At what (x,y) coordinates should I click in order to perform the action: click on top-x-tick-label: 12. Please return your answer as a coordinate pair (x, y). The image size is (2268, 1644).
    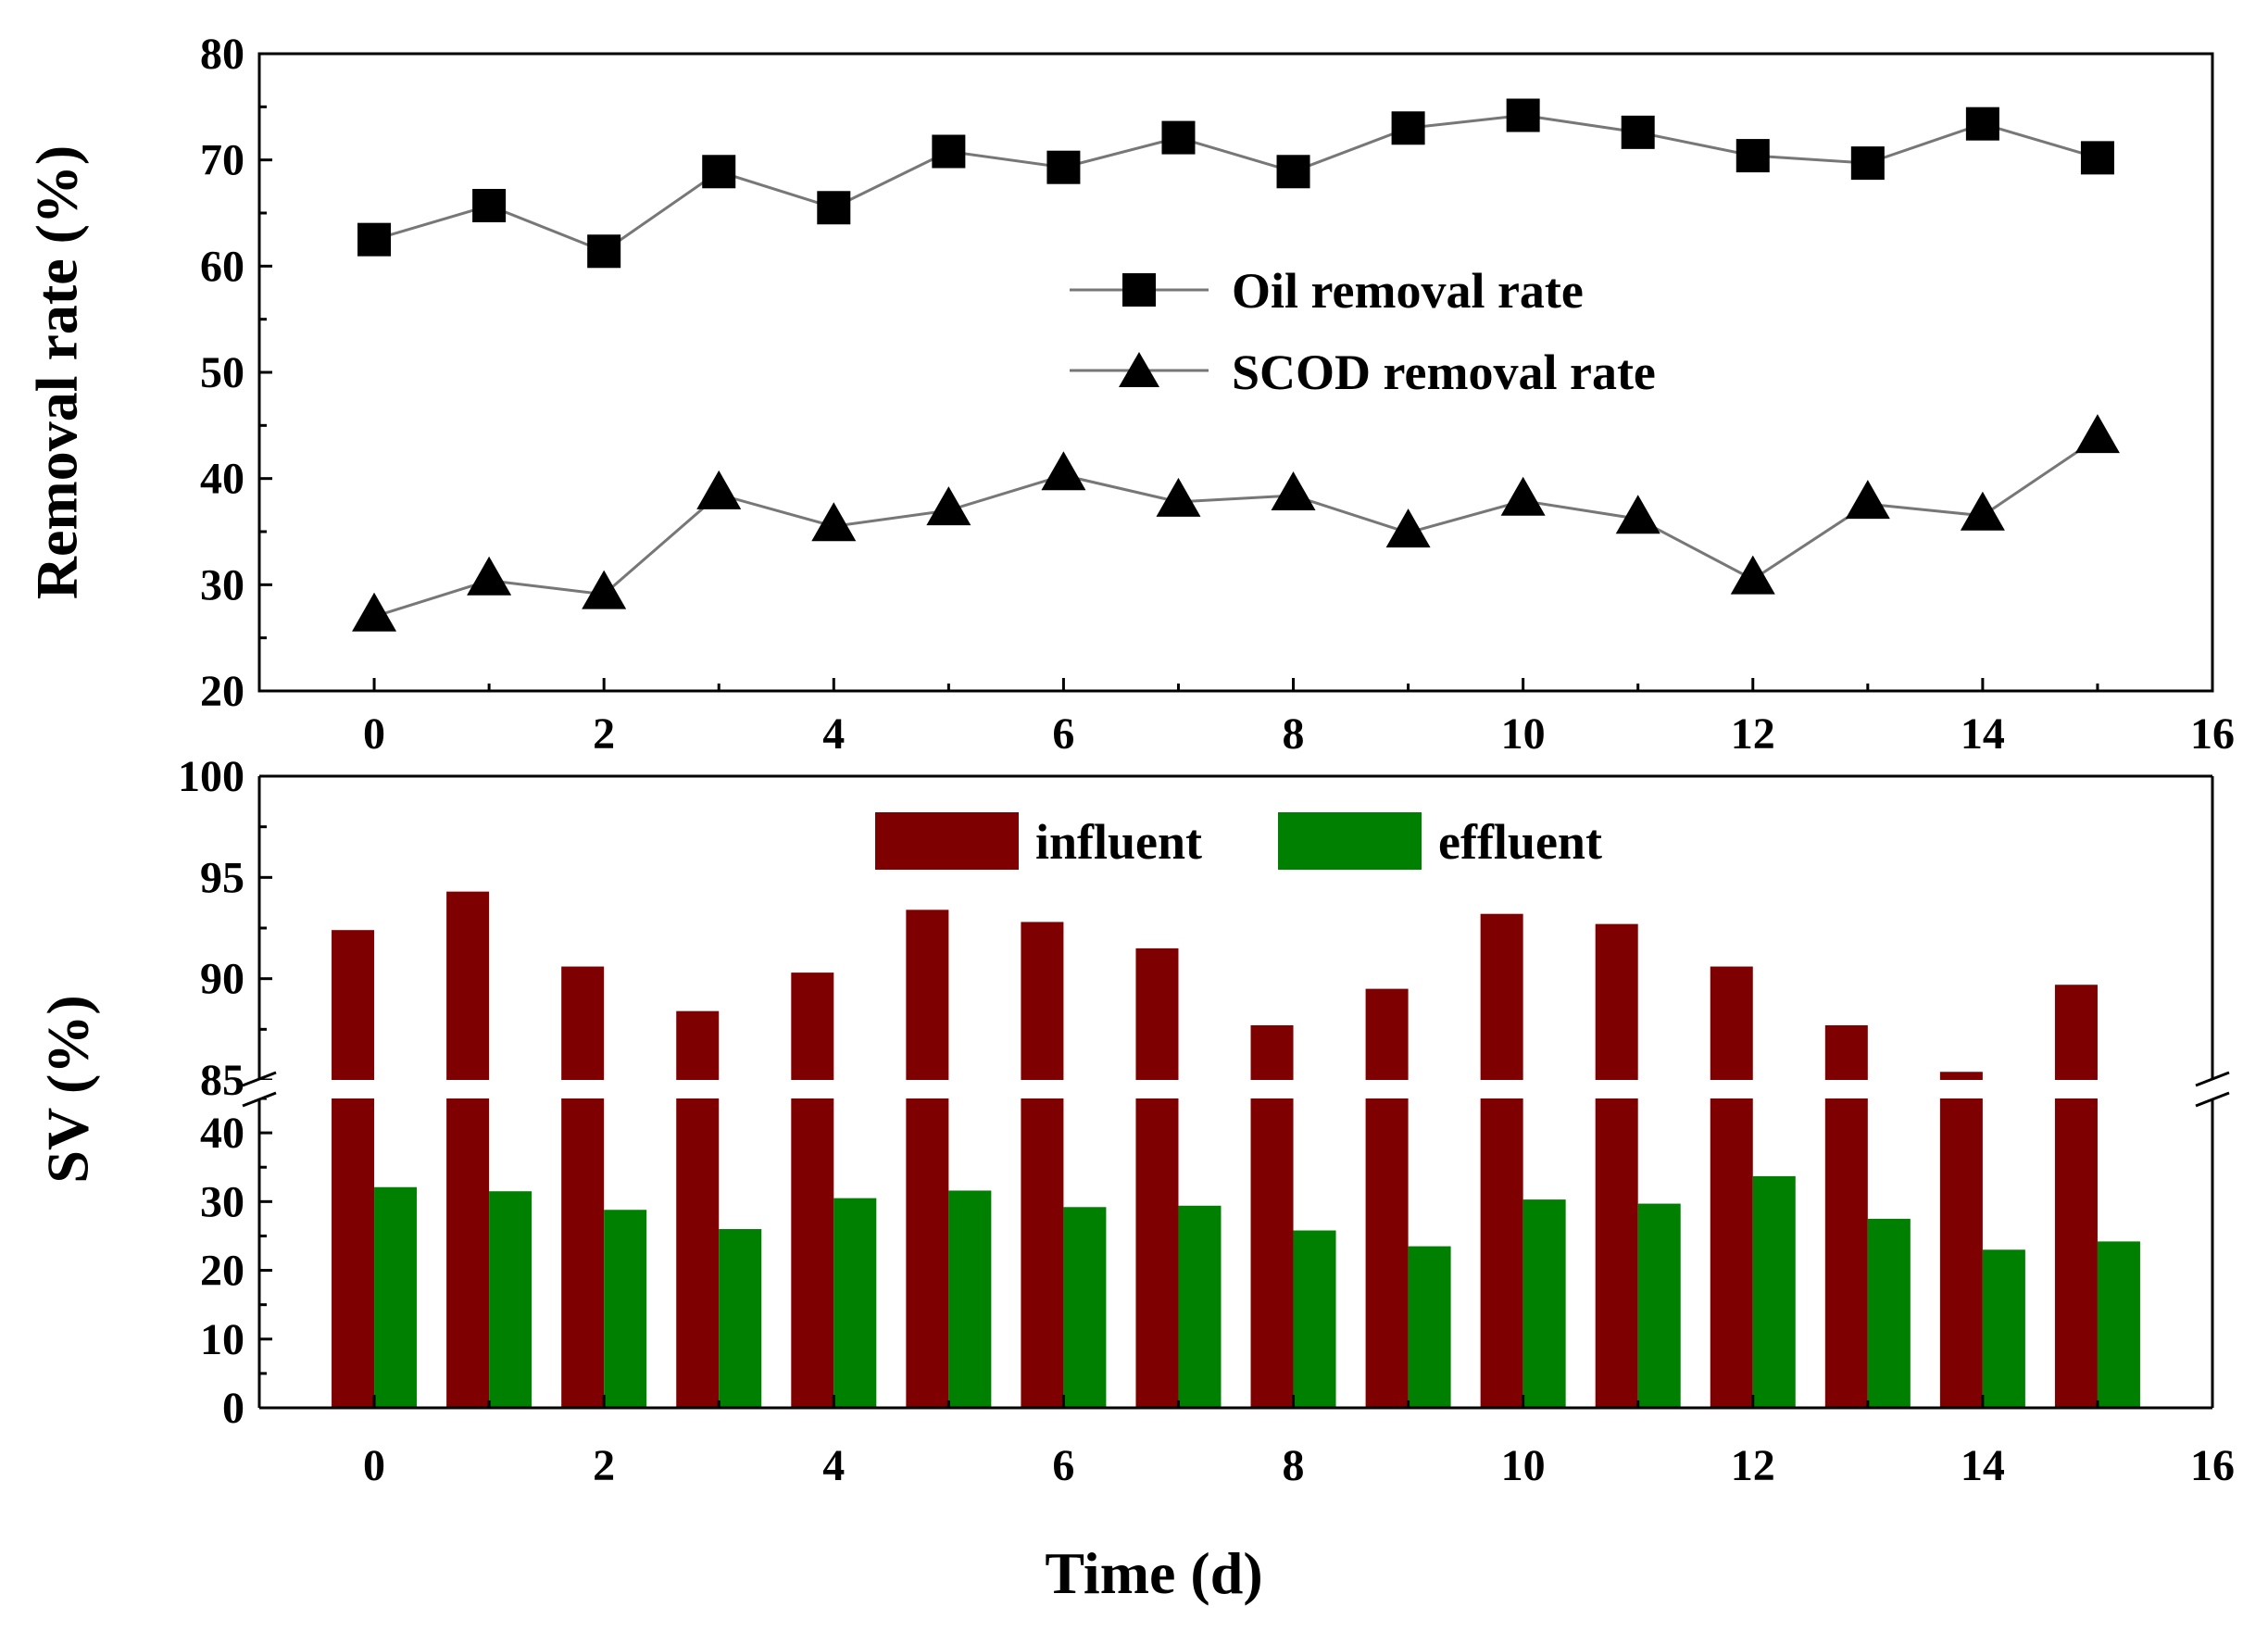
    Looking at the image, I should click on (1753, 734).